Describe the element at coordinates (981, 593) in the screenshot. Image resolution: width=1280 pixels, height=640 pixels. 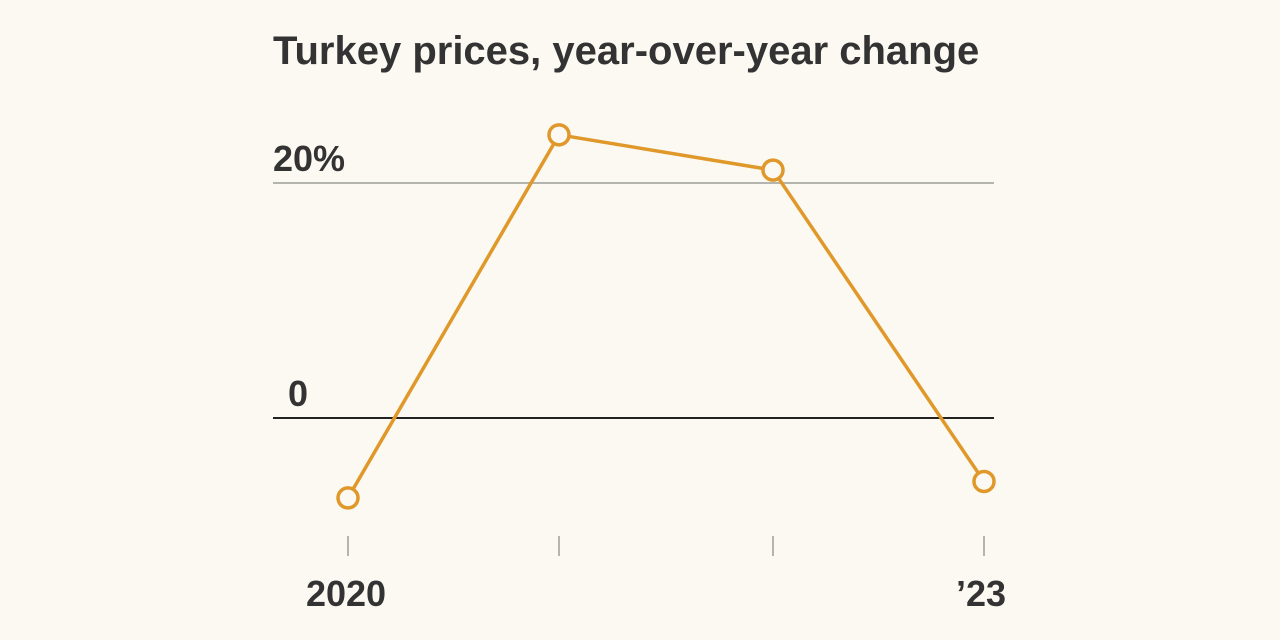
I see `x-tick-label: ’23` at that location.